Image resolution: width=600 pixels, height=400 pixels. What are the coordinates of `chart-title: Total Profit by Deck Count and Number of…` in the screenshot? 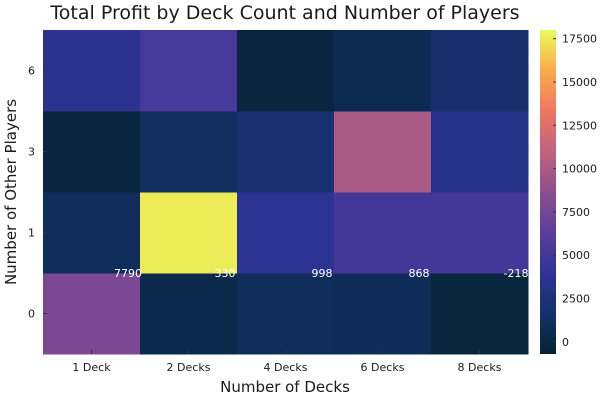 It's located at (284, 13).